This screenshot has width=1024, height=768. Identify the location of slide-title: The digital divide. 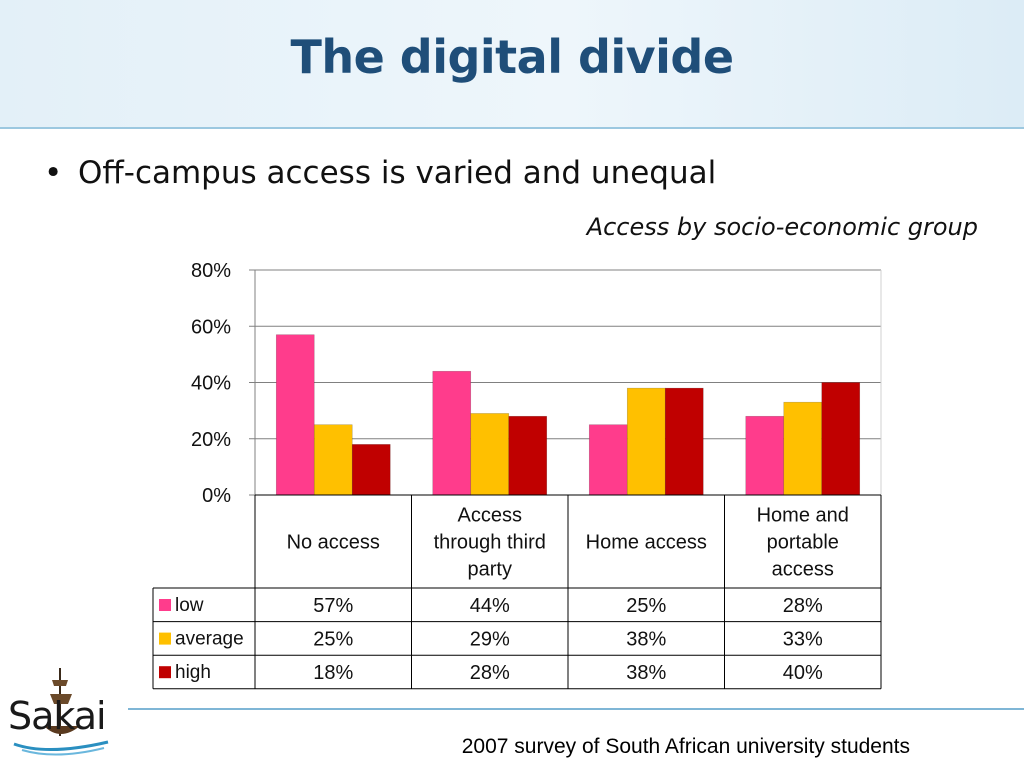
(512, 57).